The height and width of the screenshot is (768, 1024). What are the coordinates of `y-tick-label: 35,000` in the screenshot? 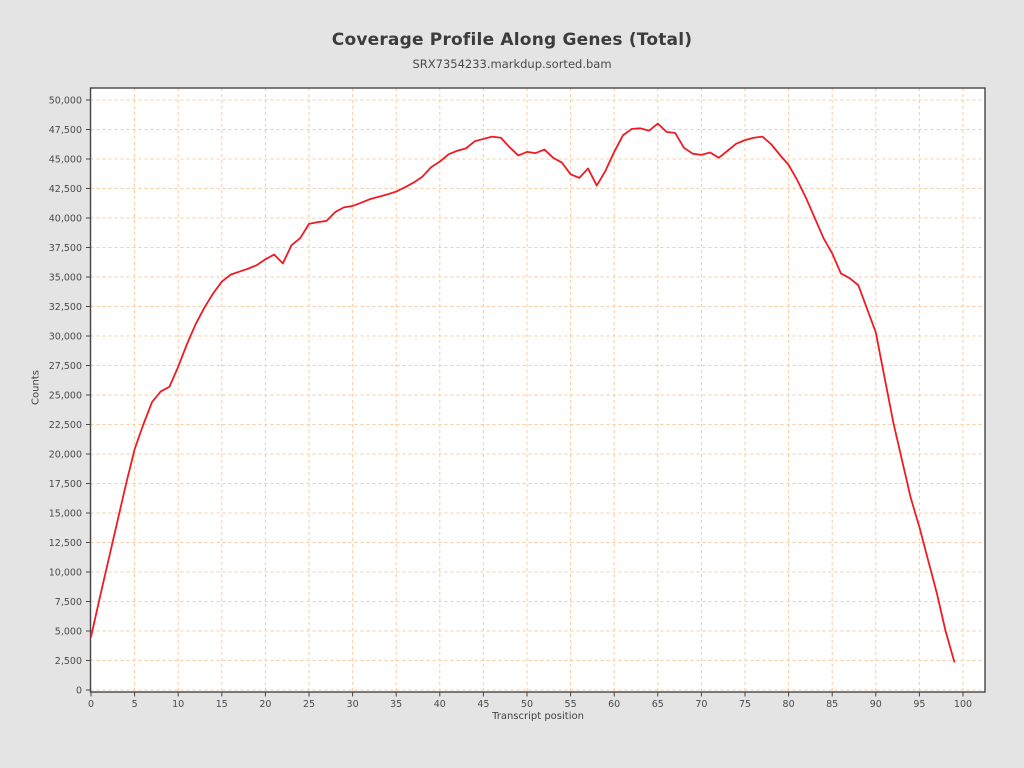 It's located at (65, 278).